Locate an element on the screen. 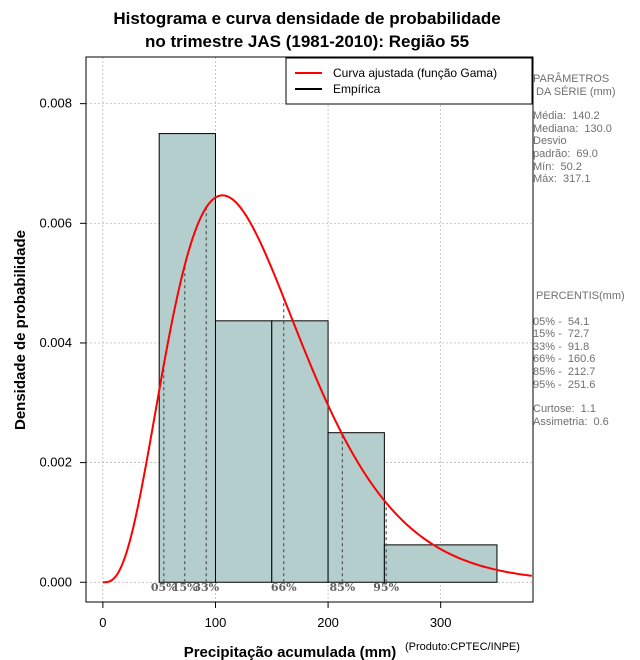  percentile-33: 33% - 91.8 is located at coordinates (561, 346).